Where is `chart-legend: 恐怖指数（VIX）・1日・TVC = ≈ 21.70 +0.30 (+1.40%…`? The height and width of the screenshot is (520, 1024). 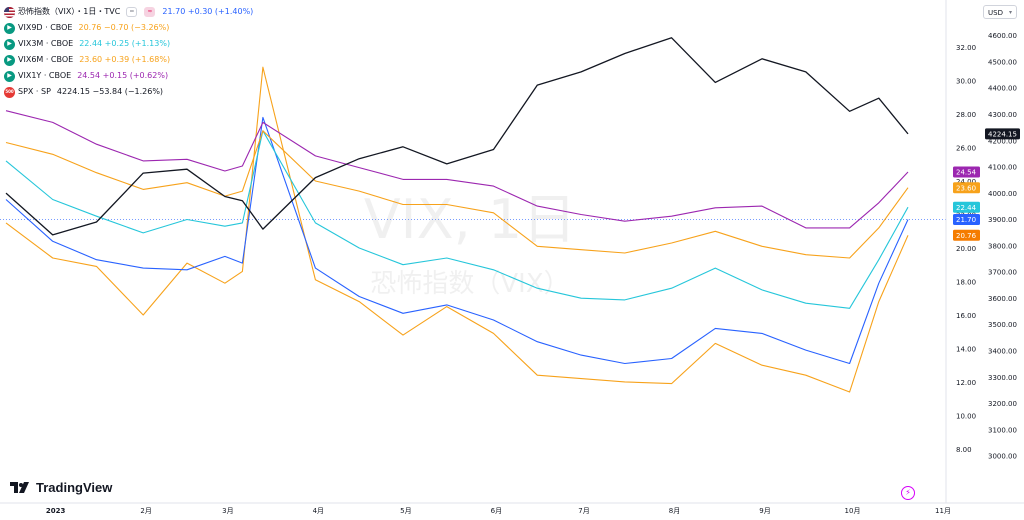
chart-legend: 恐怖指数（VIX）・1日・TVC = ≈ 21.70 +0.30 (+1.40%… is located at coordinates (128, 52).